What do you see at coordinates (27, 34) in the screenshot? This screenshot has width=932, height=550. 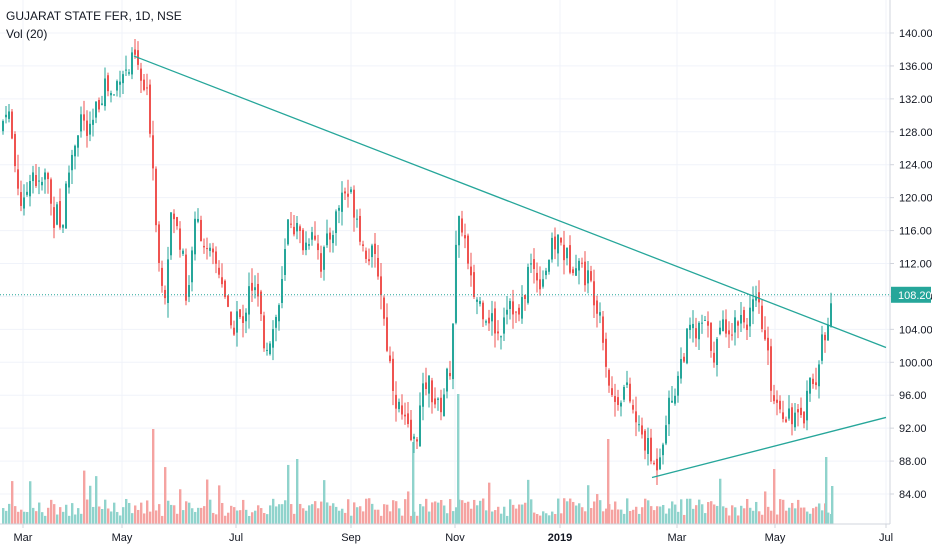 I see `volume-title: Vol (20)` at bounding box center [27, 34].